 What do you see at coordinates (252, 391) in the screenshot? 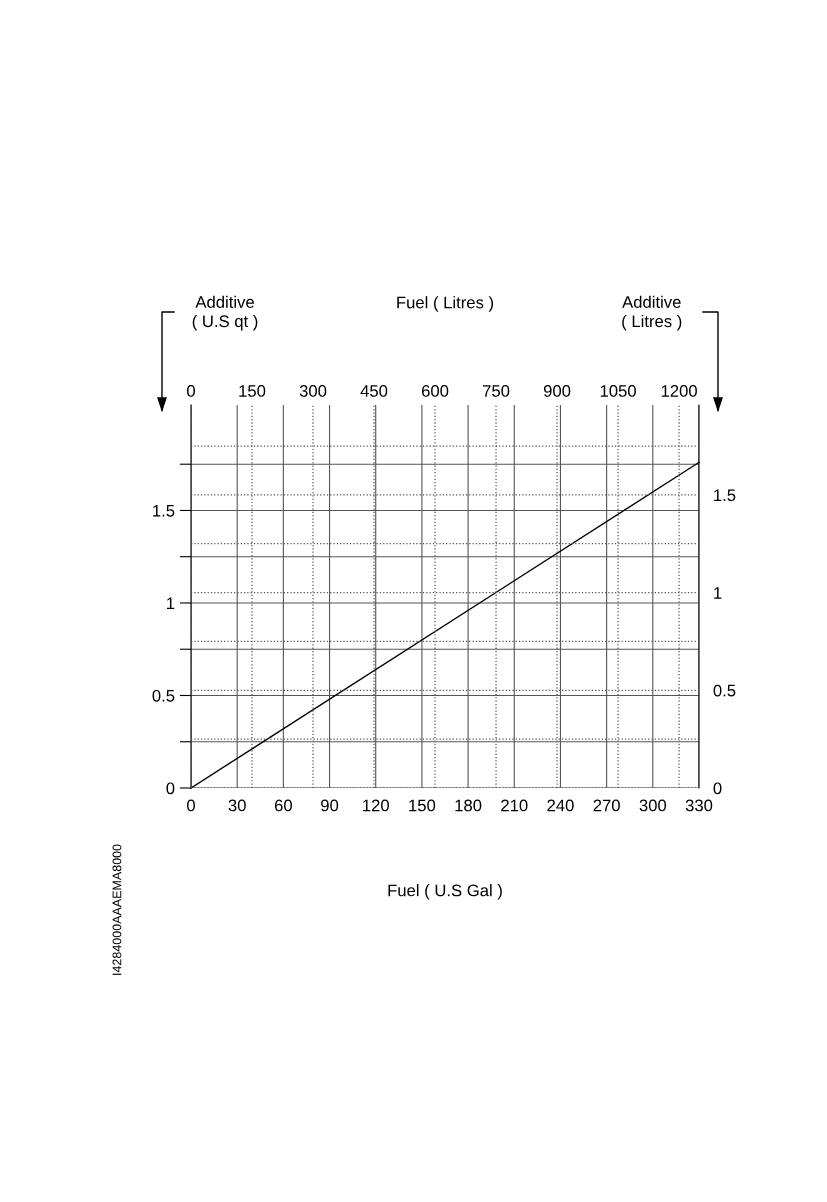
I see `x2-tick-label: 150` at bounding box center [252, 391].